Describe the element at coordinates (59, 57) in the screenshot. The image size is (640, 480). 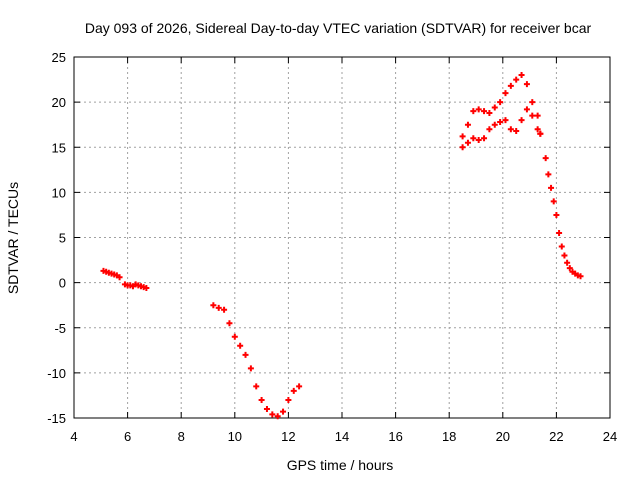
I see `y-tick-label: 25` at that location.